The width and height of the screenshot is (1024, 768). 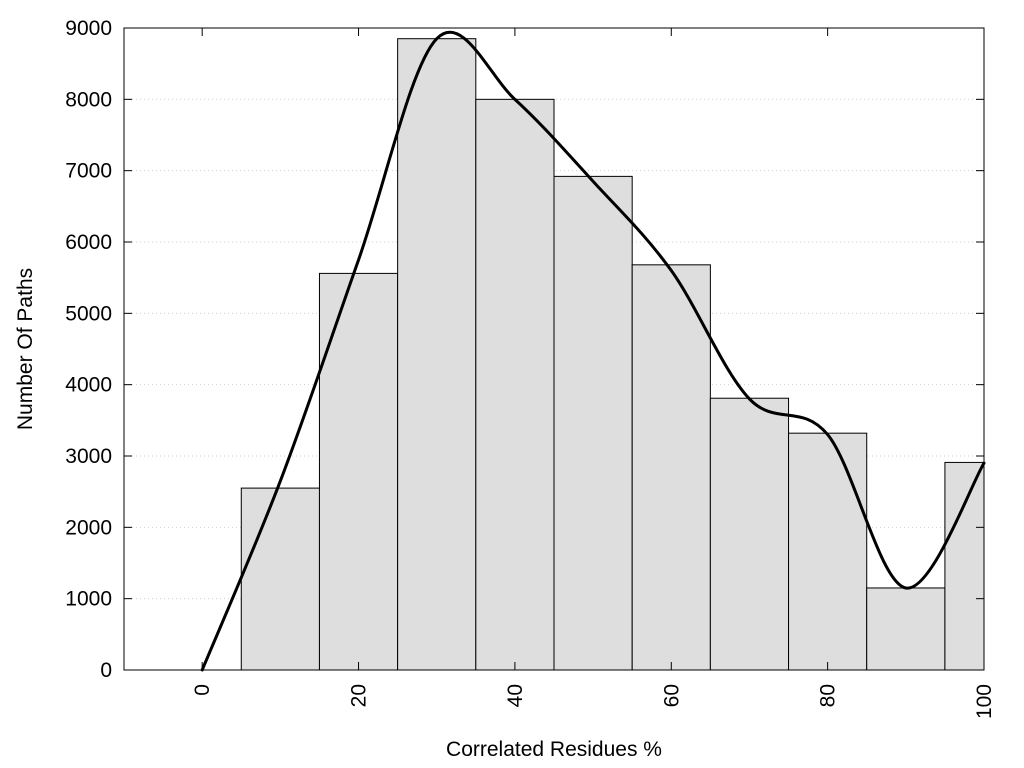 What do you see at coordinates (88, 385) in the screenshot?
I see `y-tick-label-4000: 4000` at bounding box center [88, 385].